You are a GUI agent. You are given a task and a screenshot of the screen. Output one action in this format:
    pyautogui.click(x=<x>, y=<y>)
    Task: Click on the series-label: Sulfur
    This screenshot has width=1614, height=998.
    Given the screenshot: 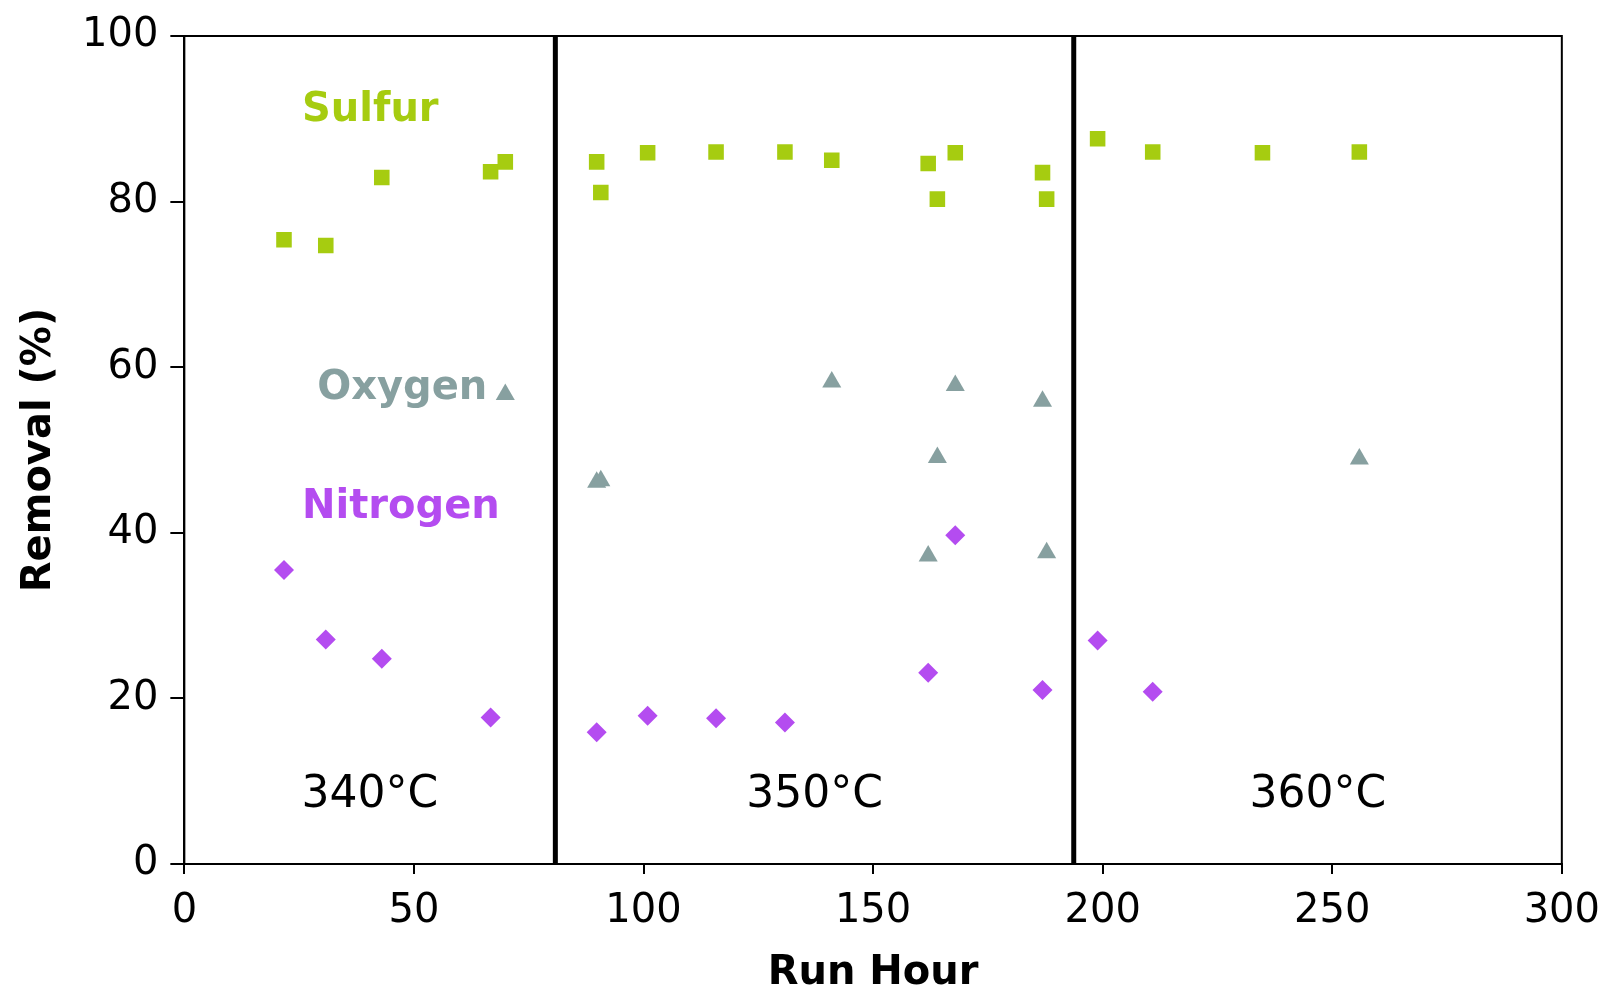 What is the action you would take?
    pyautogui.click(x=370, y=107)
    